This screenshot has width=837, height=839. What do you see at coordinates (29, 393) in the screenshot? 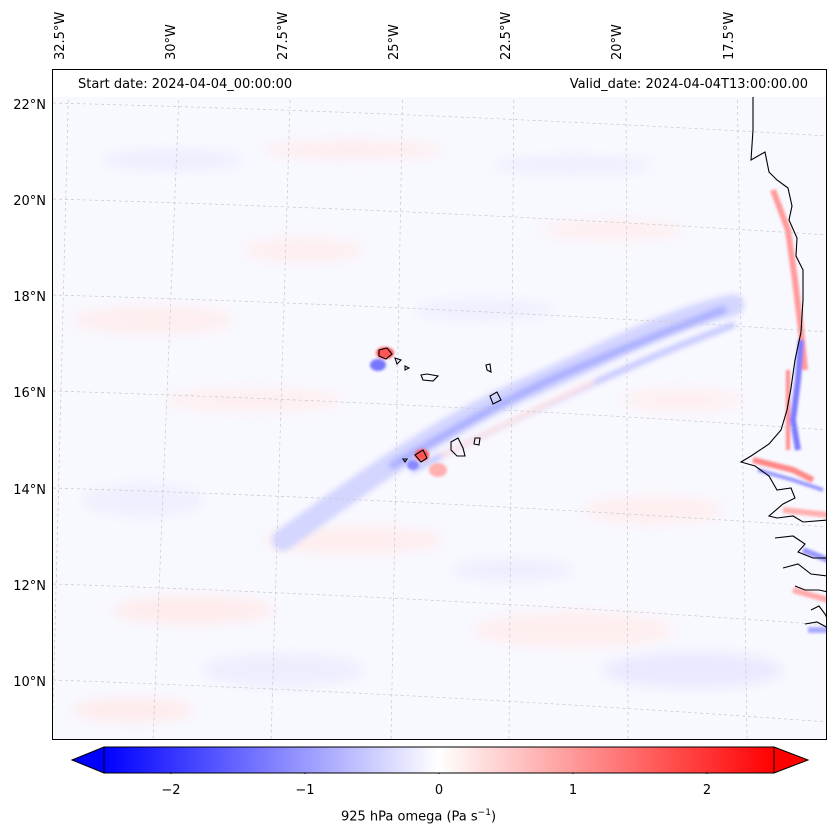
I see `lat-label-16n: 16°N` at bounding box center [29, 393].